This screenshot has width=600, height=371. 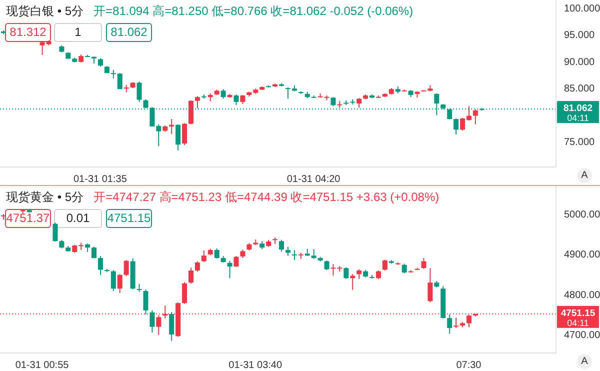 What do you see at coordinates (580, 62) in the screenshot?
I see `y-tick-label: 90.000` at bounding box center [580, 62].